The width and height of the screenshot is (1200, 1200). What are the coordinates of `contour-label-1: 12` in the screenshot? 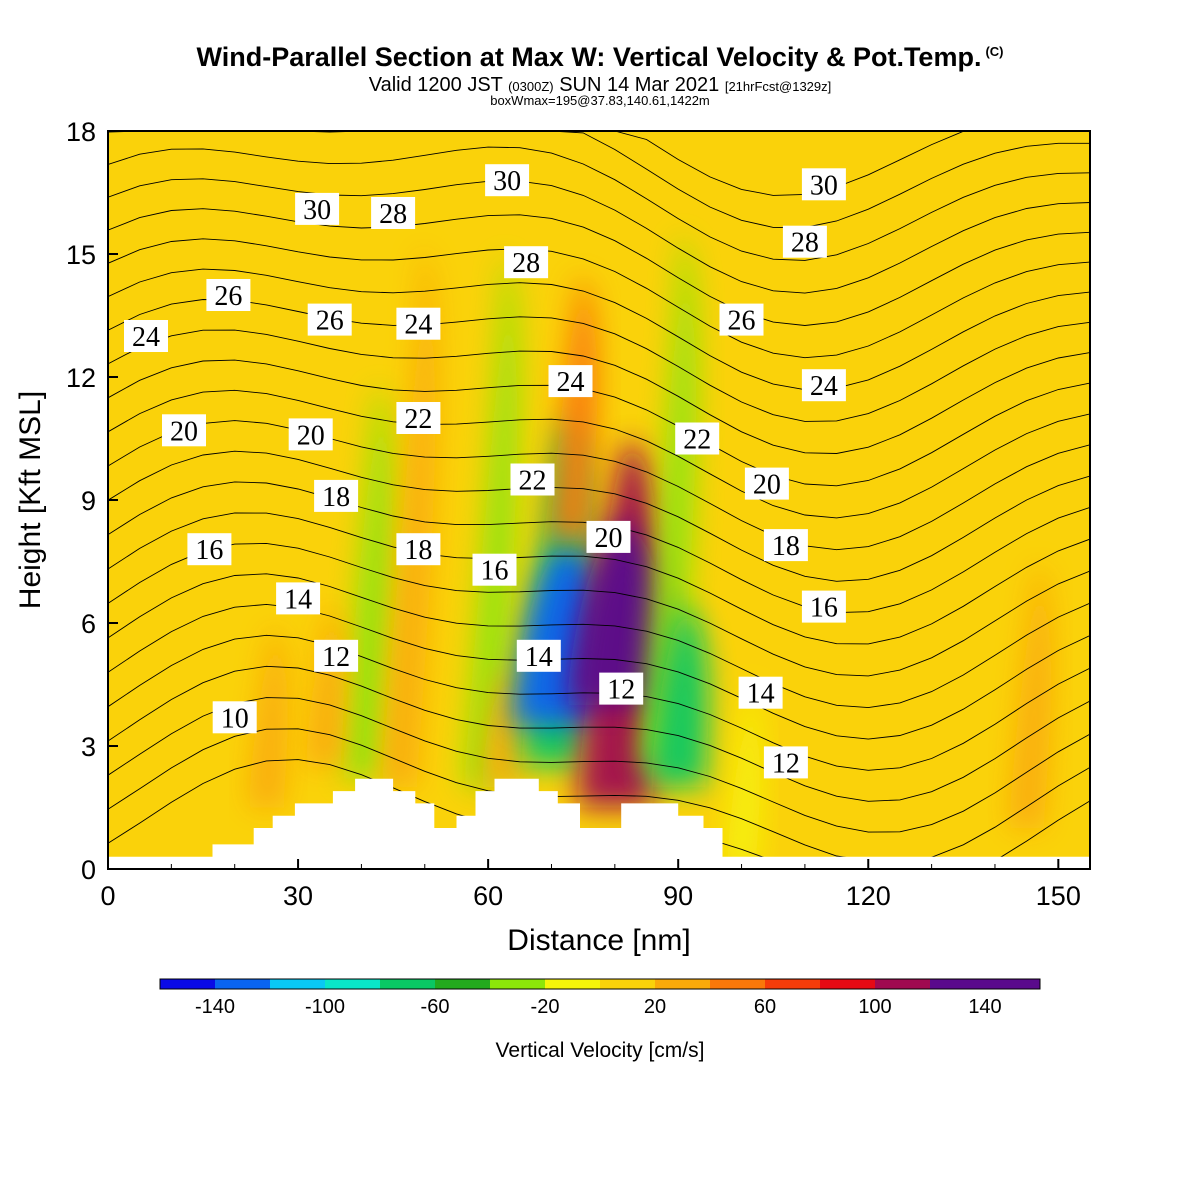 It's located at (336, 656).